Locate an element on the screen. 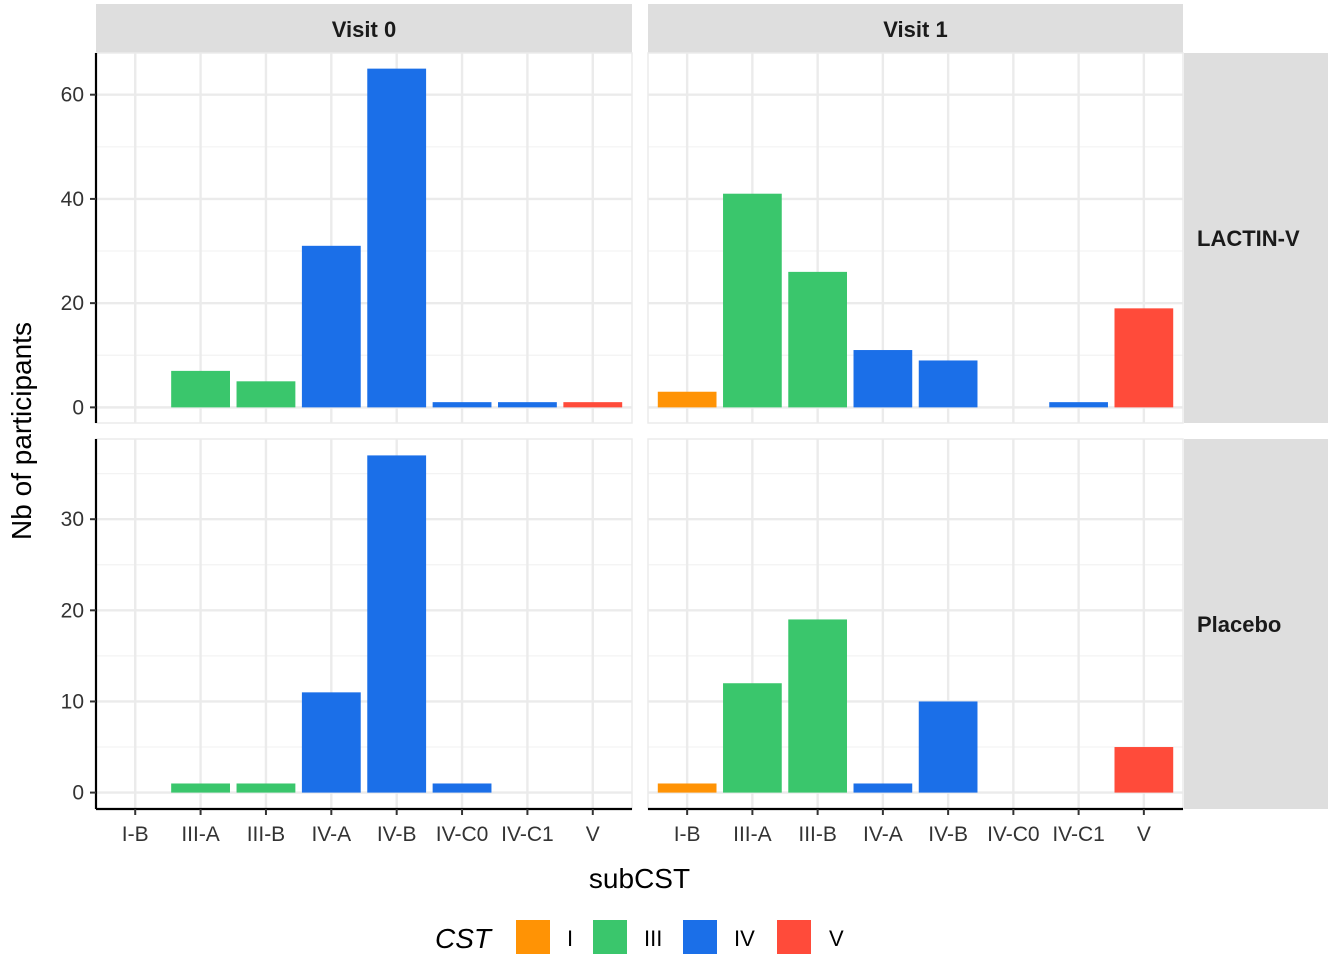  column-strip-label: Visit 1 is located at coordinates (915, 29).